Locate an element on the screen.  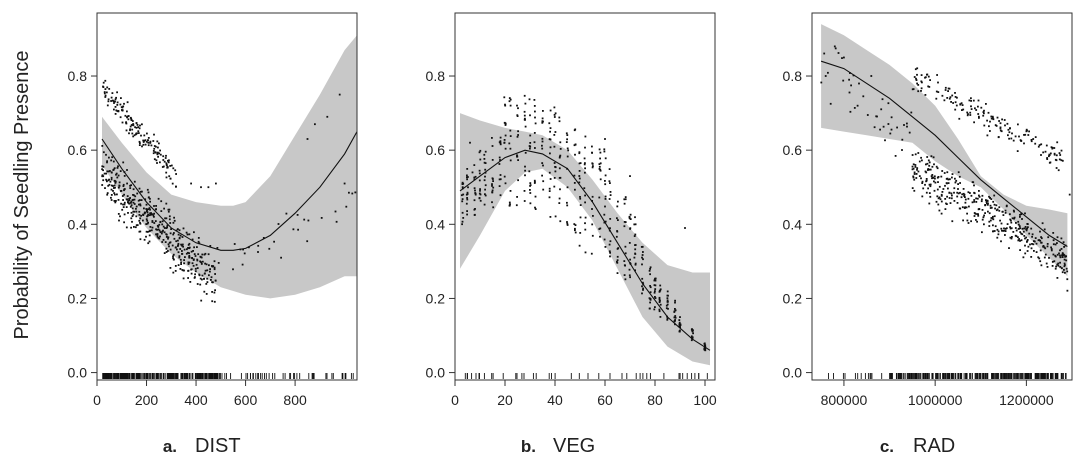
y-tick-label: 0.0 is located at coordinates (436, 373).